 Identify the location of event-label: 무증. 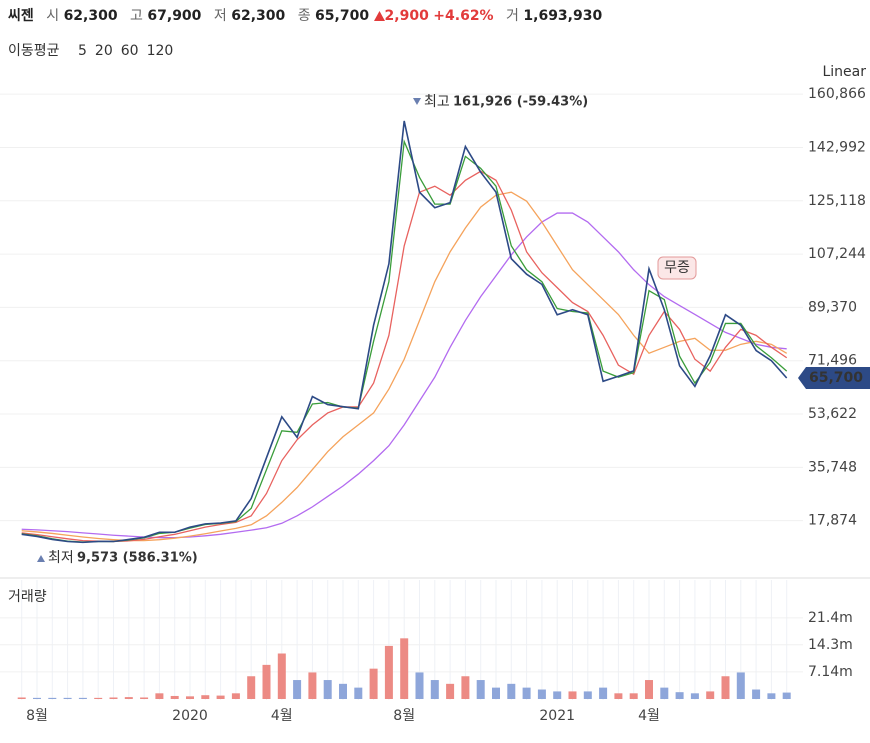
(677, 268).